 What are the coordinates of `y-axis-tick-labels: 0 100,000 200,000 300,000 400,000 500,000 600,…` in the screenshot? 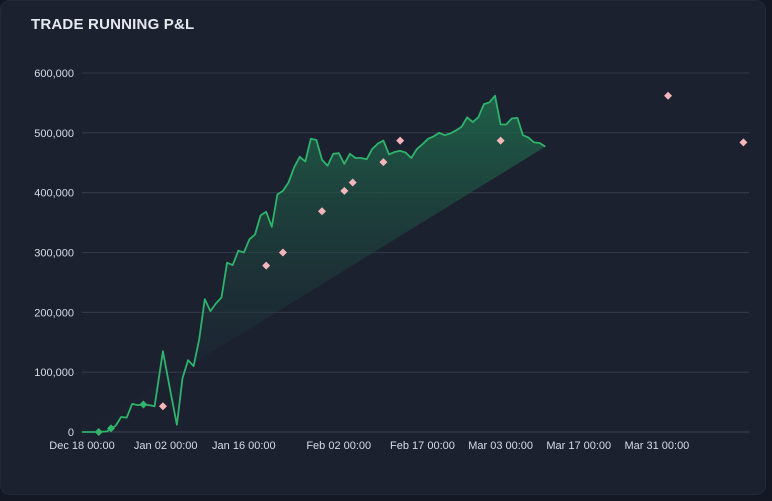 It's located at (54, 253).